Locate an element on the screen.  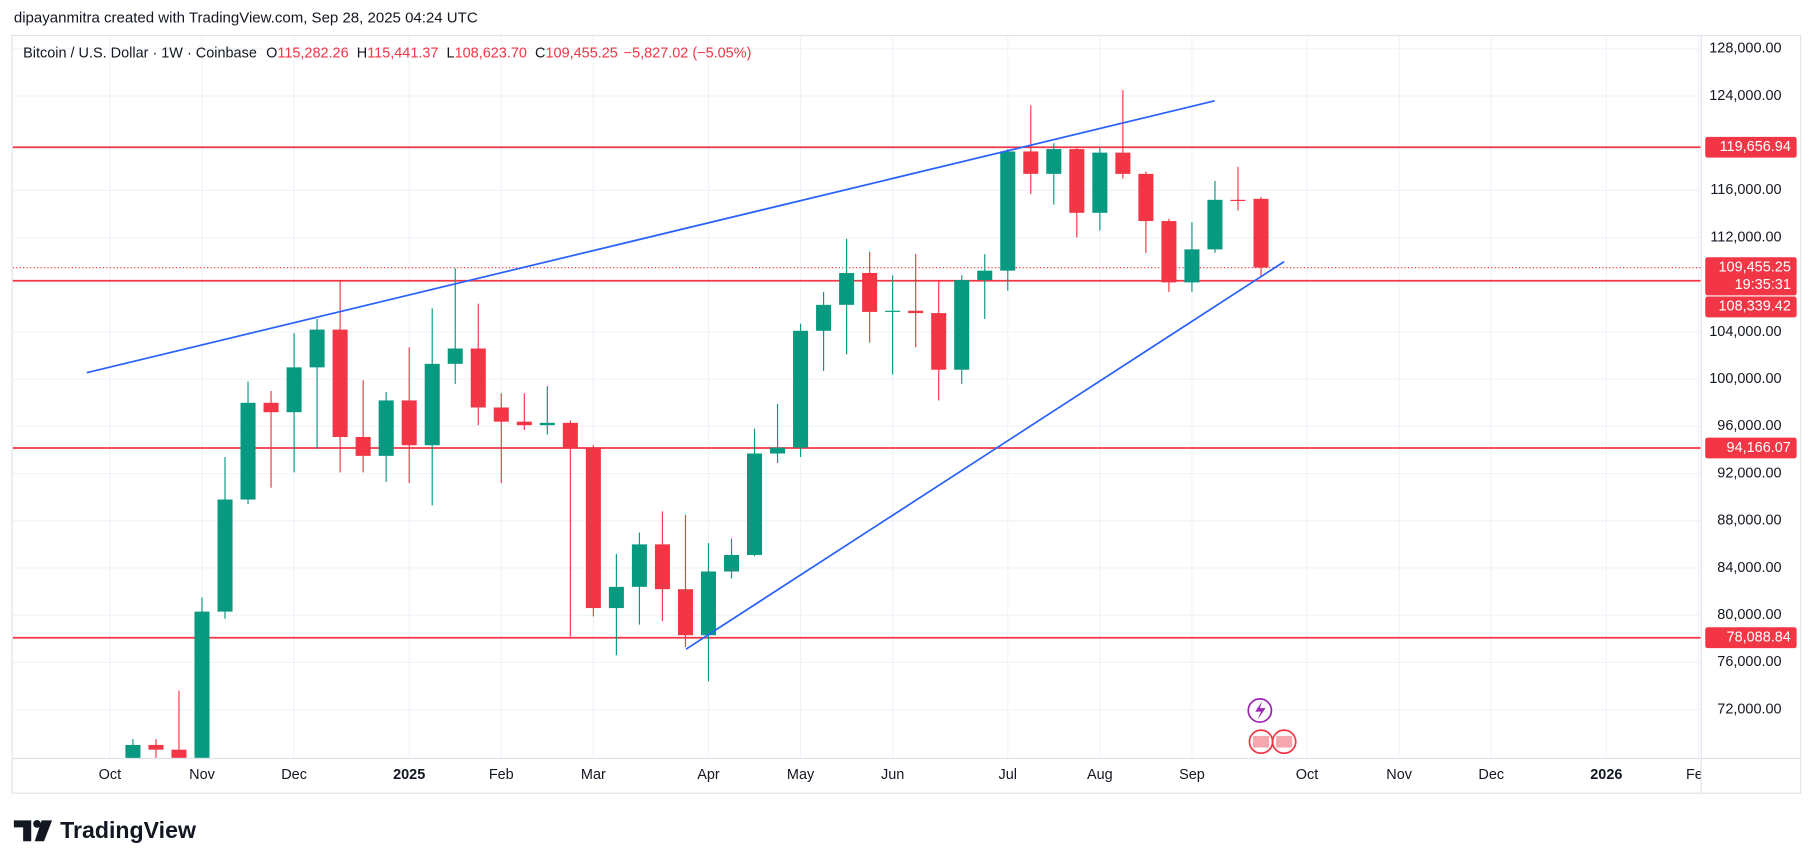
legend-key: O is located at coordinates (271, 53).